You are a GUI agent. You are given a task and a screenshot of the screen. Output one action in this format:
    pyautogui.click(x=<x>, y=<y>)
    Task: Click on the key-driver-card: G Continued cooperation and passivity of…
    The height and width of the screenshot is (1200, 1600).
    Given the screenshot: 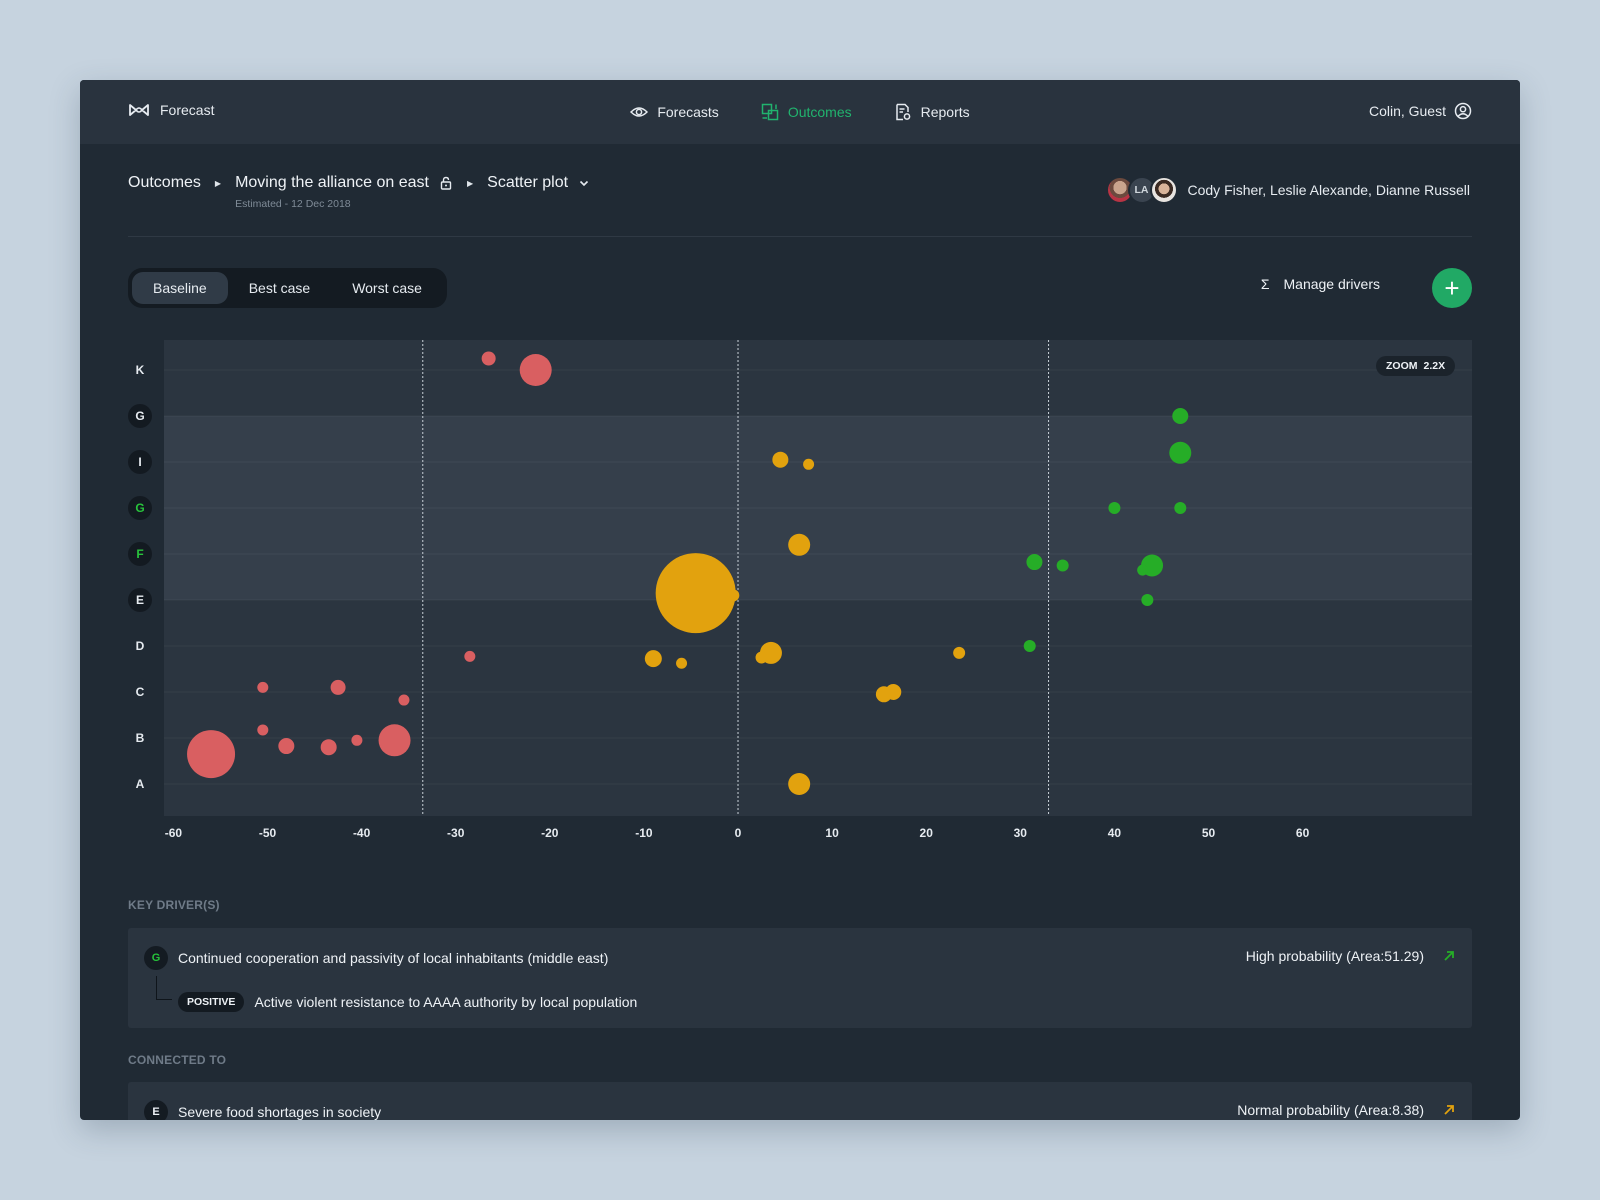 What is the action you would take?
    pyautogui.click(x=800, y=978)
    